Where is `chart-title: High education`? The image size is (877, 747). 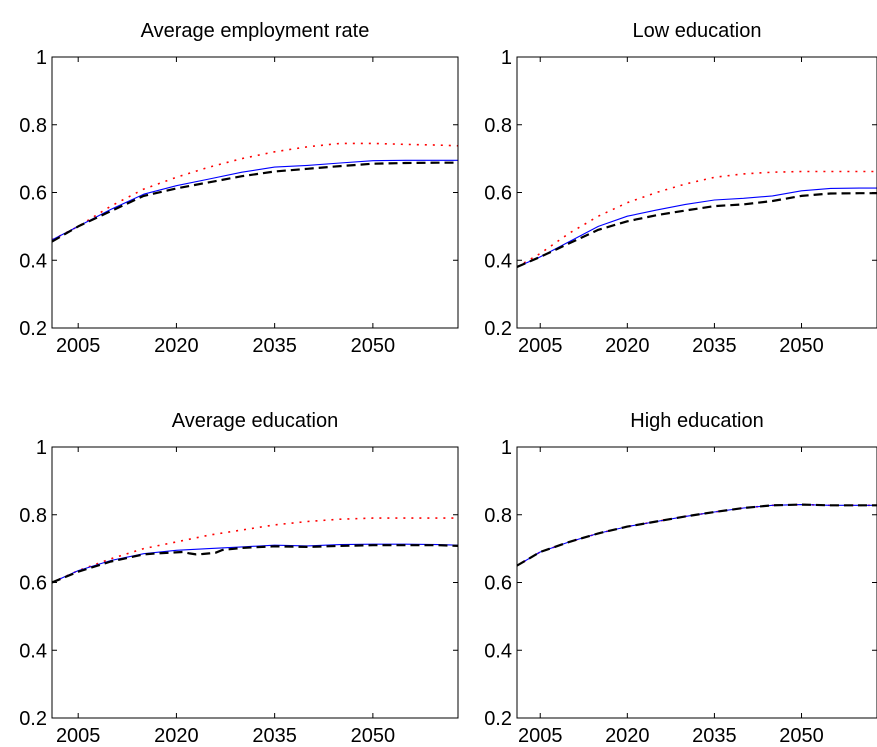 chart-title: High education is located at coordinates (696, 421).